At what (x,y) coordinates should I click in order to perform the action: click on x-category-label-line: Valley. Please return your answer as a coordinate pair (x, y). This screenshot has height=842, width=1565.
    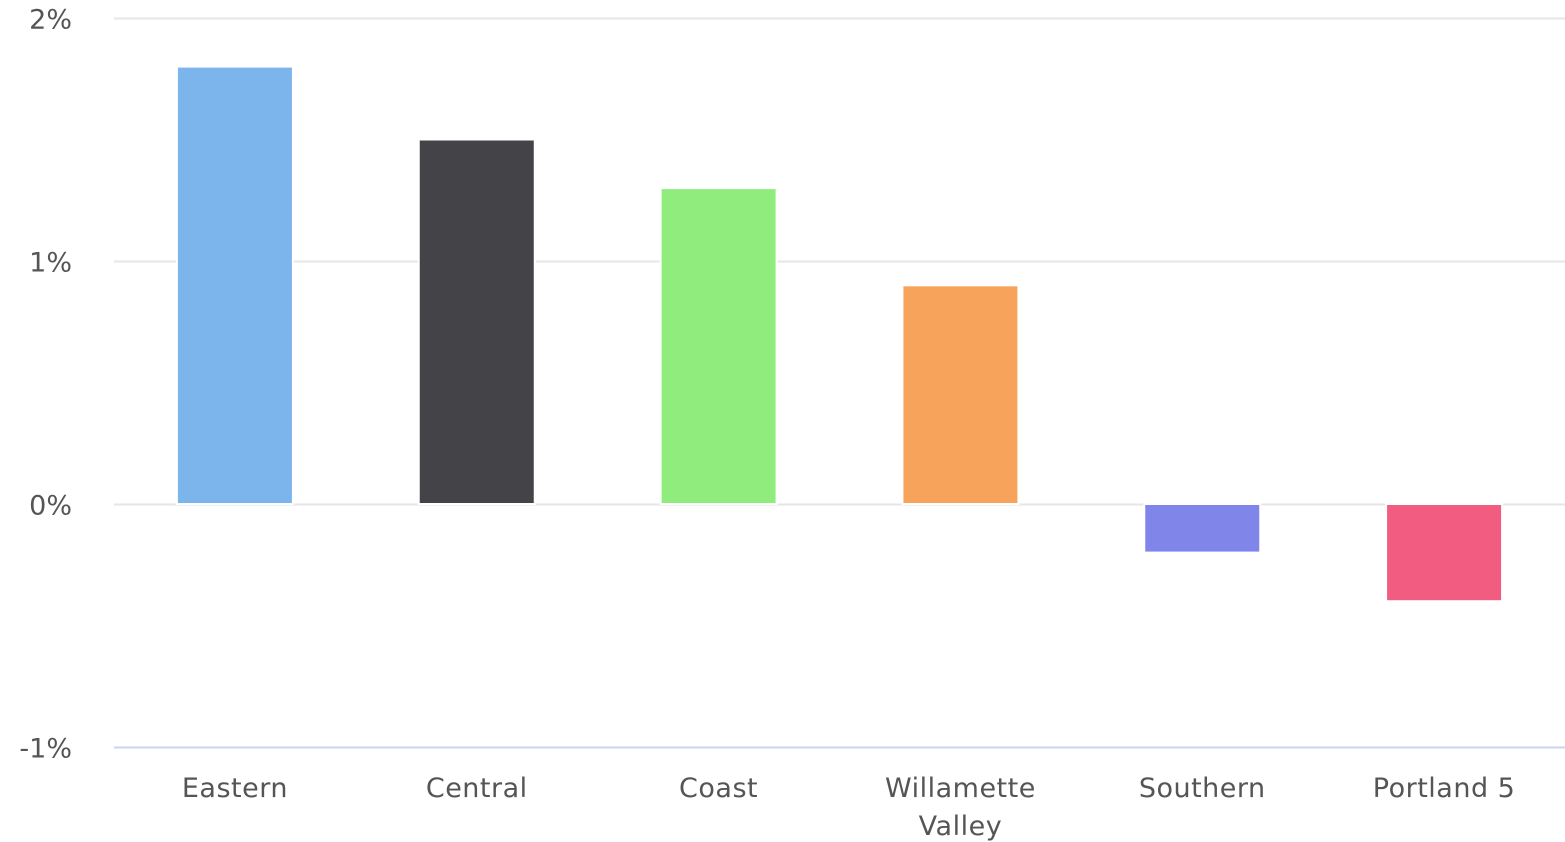
    Looking at the image, I should click on (961, 826).